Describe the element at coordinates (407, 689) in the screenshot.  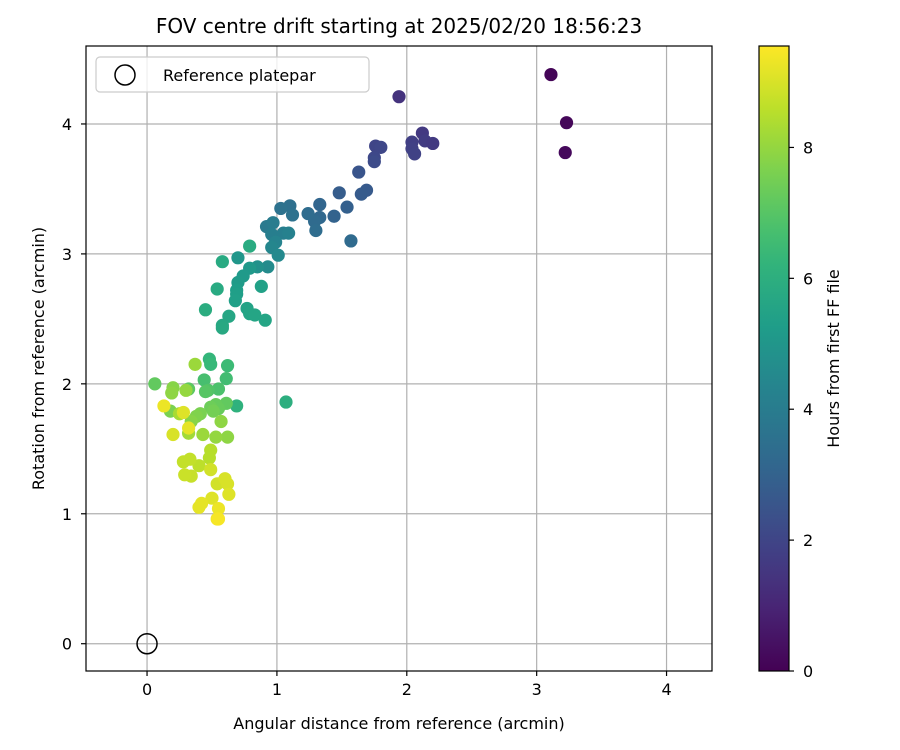
I see `x-tick-label: 2` at that location.